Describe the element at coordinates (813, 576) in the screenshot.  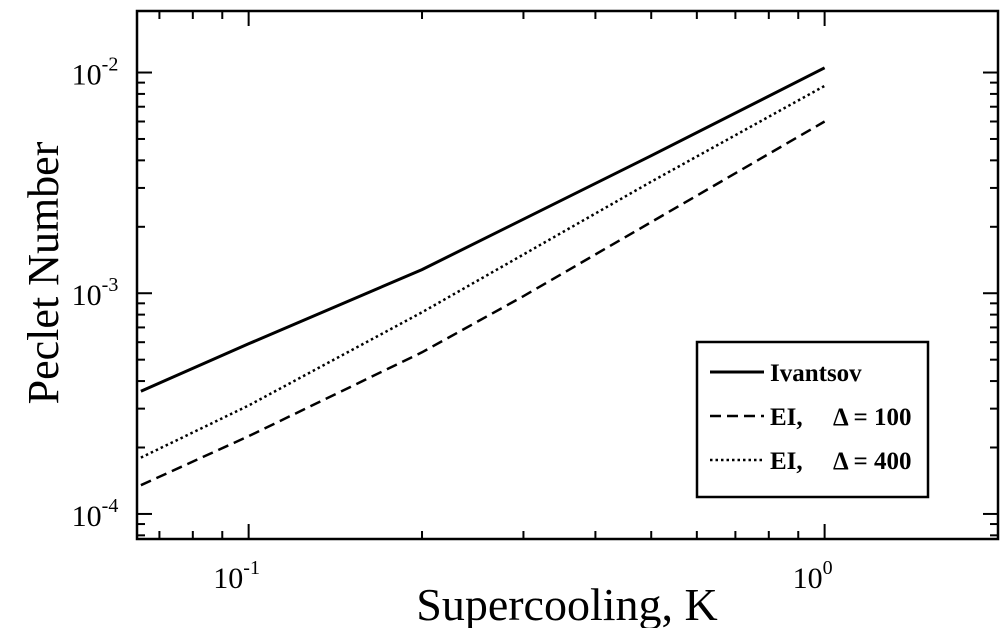
I see `x-tick-label: 10⁰` at that location.